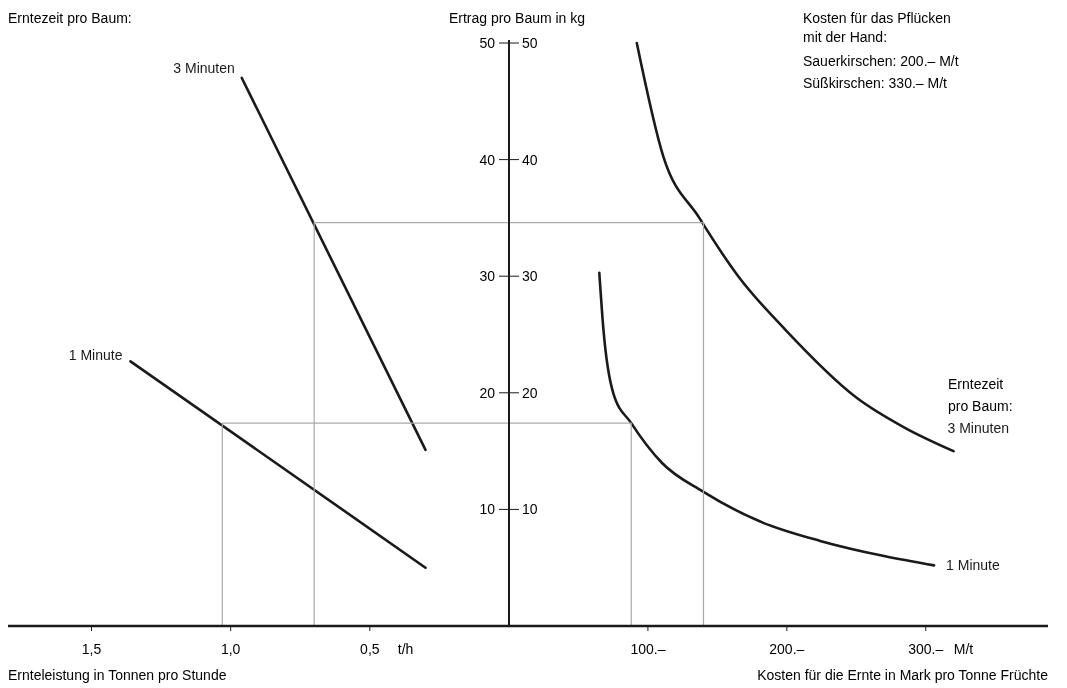 This screenshot has width=1067, height=688. Describe the element at coordinates (875, 83) in the screenshot. I see `annotation: Süßkirschen: 330.– M/t` at that location.